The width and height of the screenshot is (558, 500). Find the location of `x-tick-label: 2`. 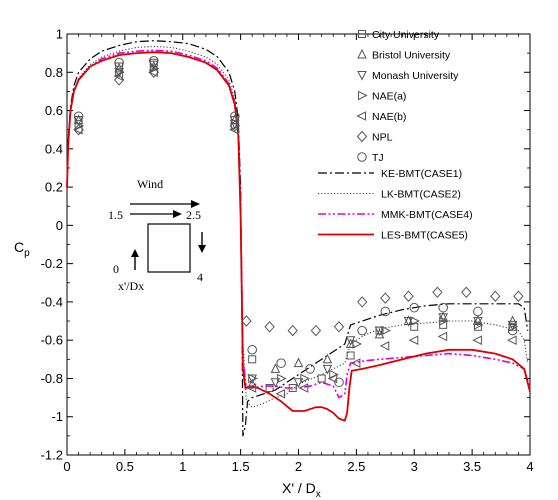

x-tick-label: 2 is located at coordinates (298, 466).